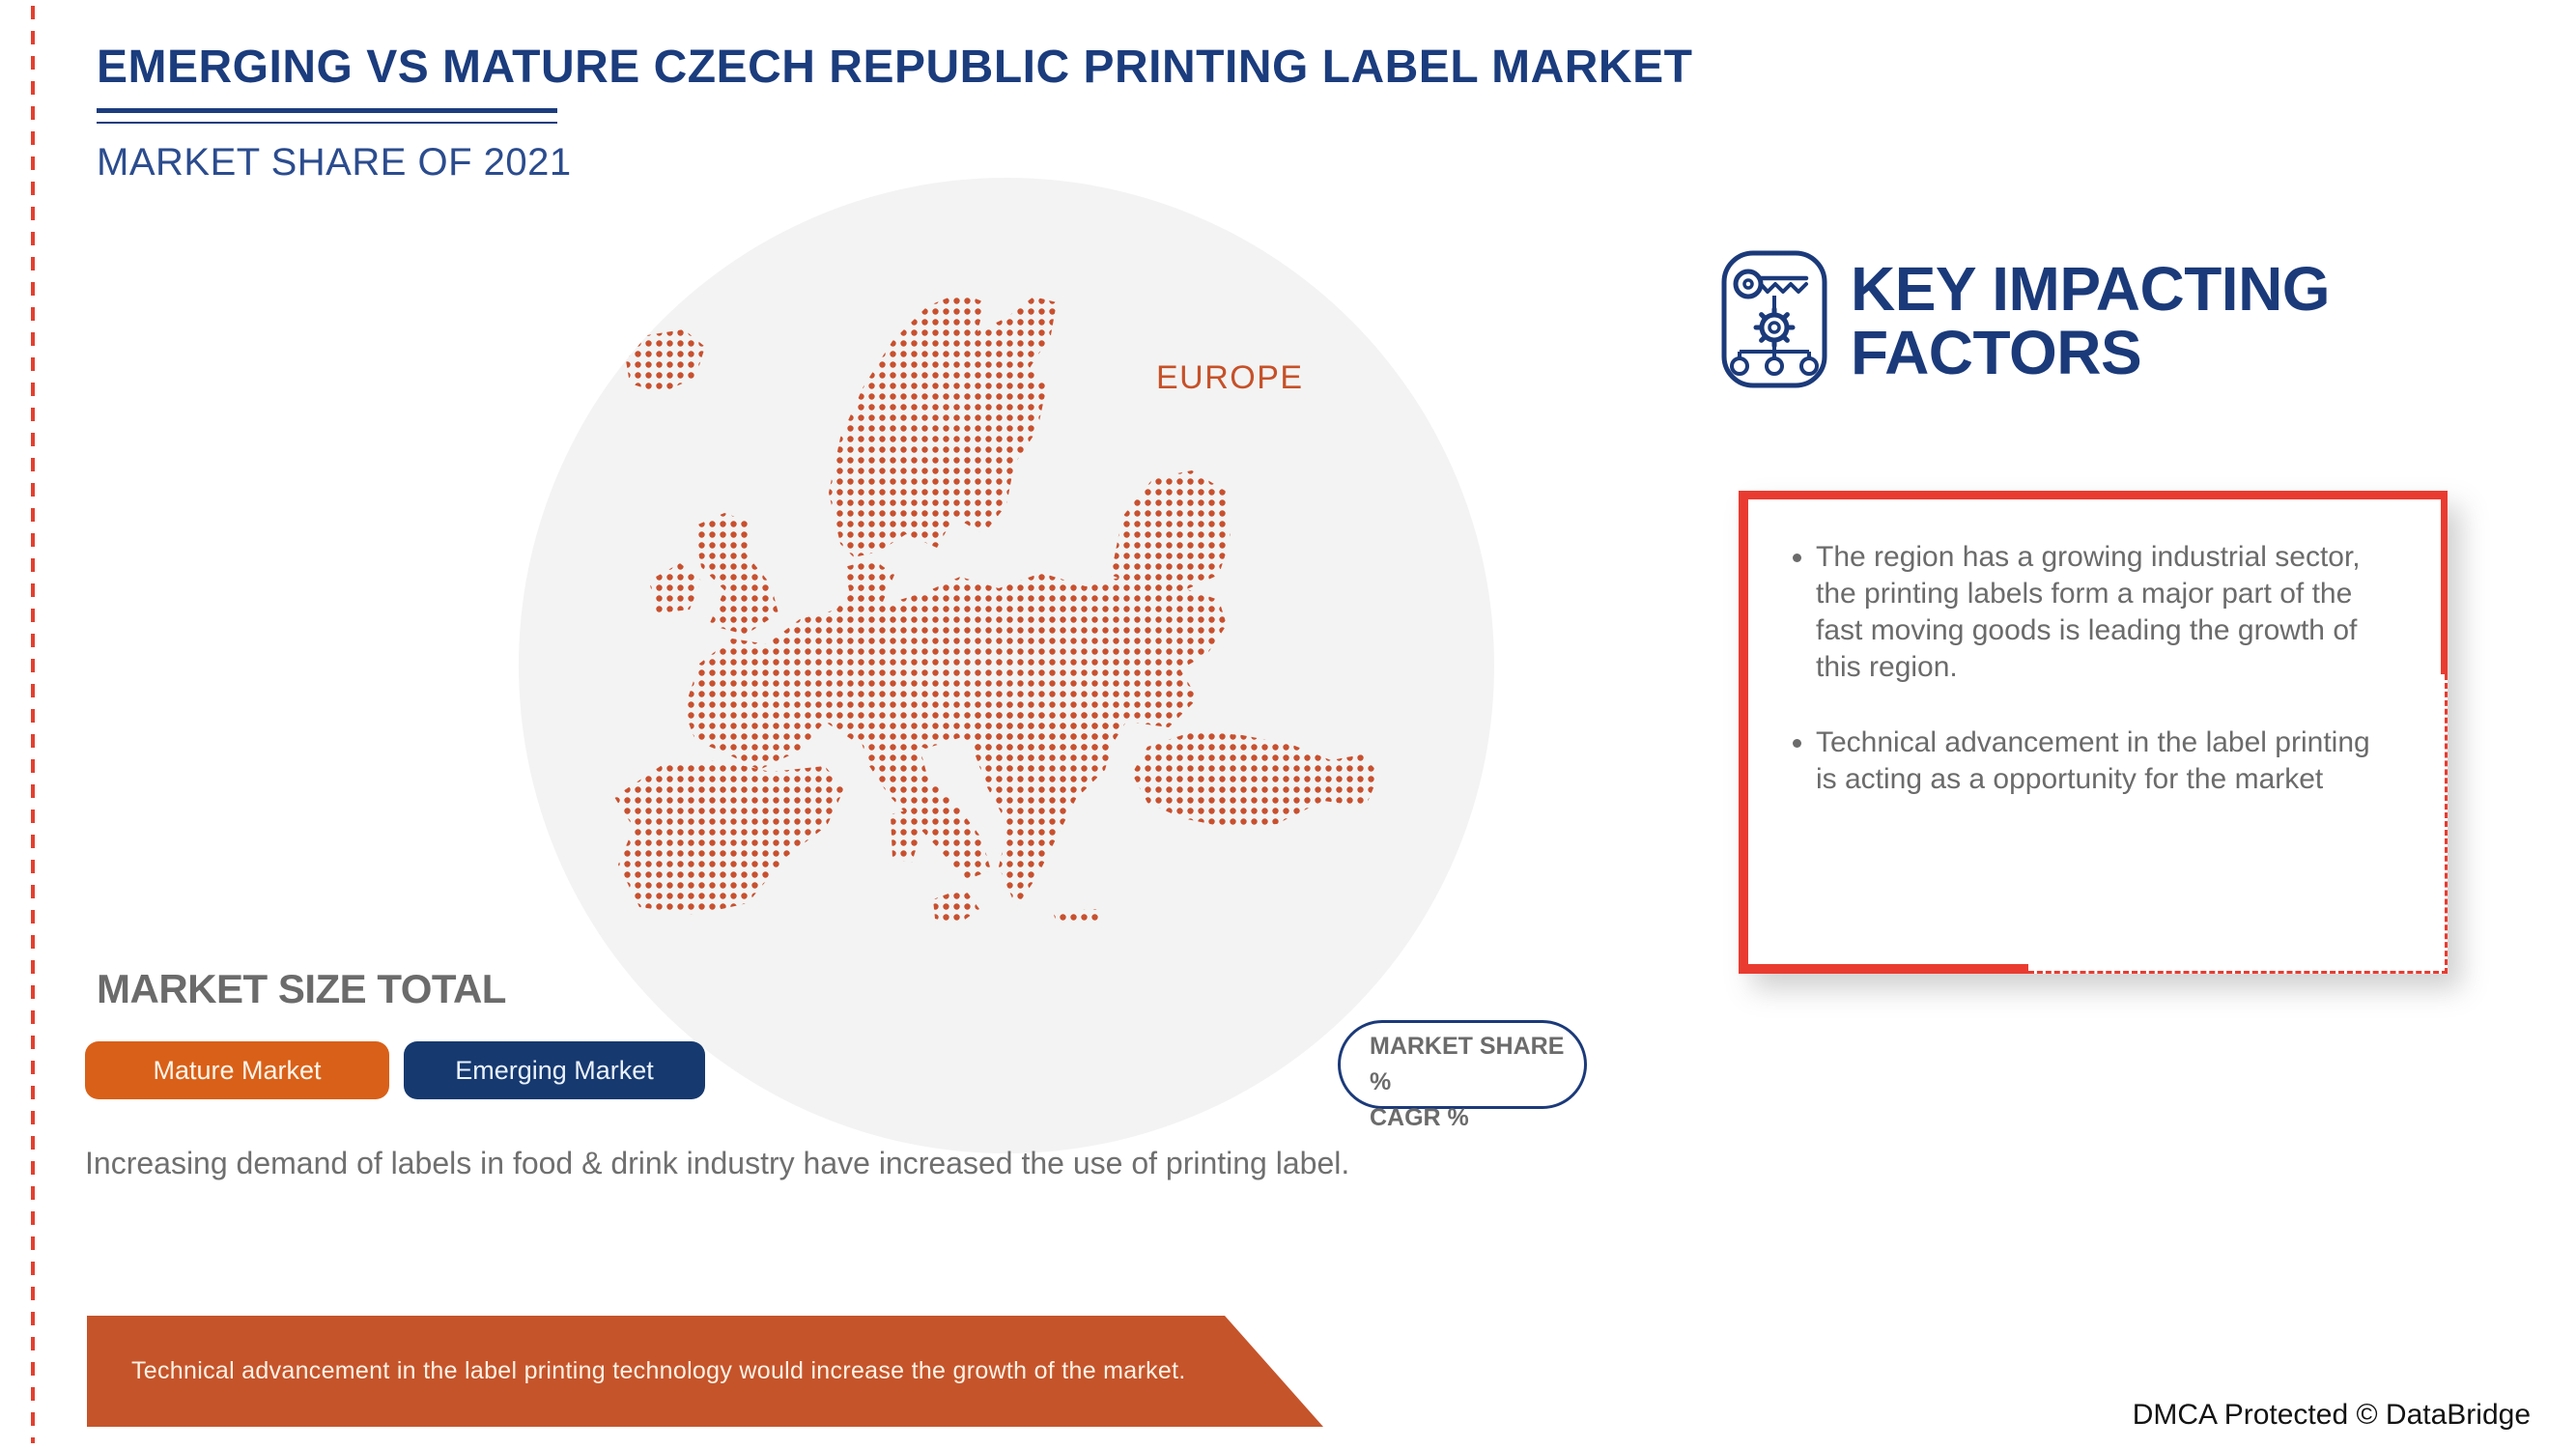 This screenshot has width=2576, height=1449. What do you see at coordinates (1743, 732) in the screenshot?
I see `panel-border-left` at bounding box center [1743, 732].